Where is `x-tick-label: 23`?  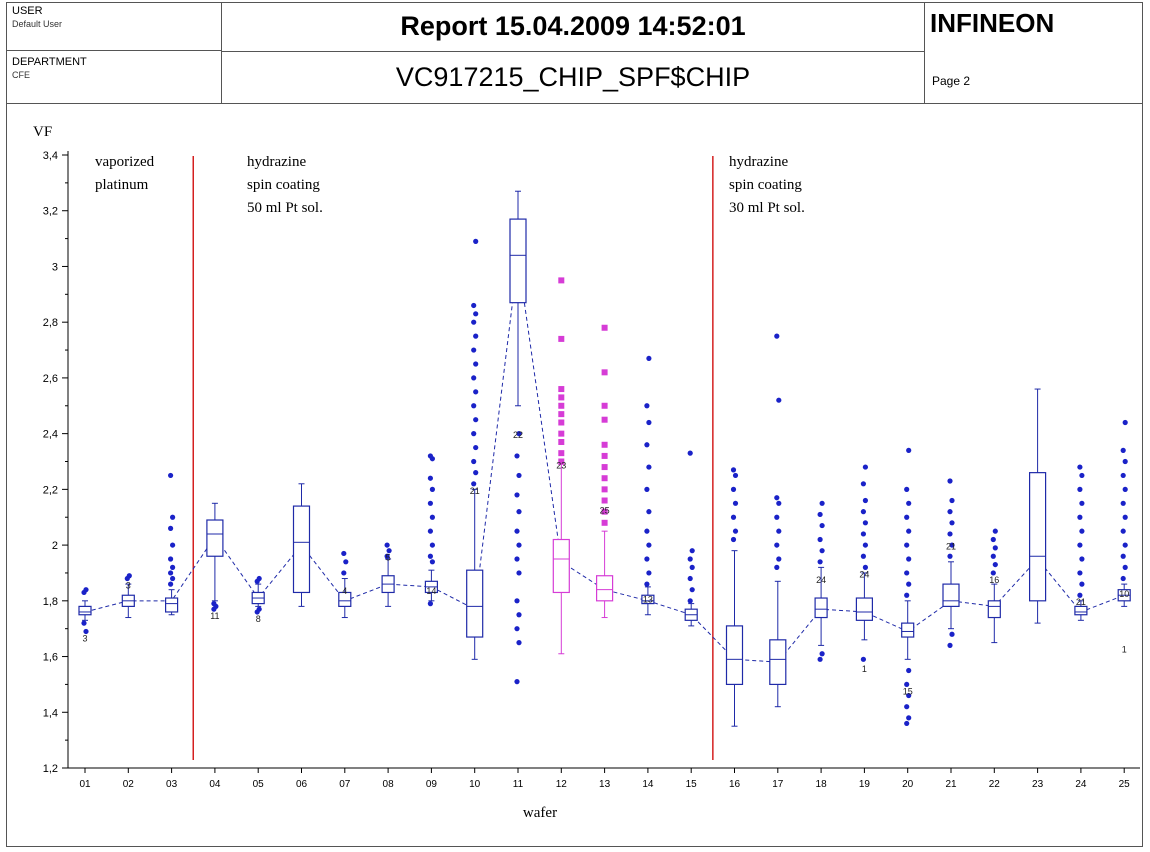 x-tick-label: 23 is located at coordinates (1038, 784).